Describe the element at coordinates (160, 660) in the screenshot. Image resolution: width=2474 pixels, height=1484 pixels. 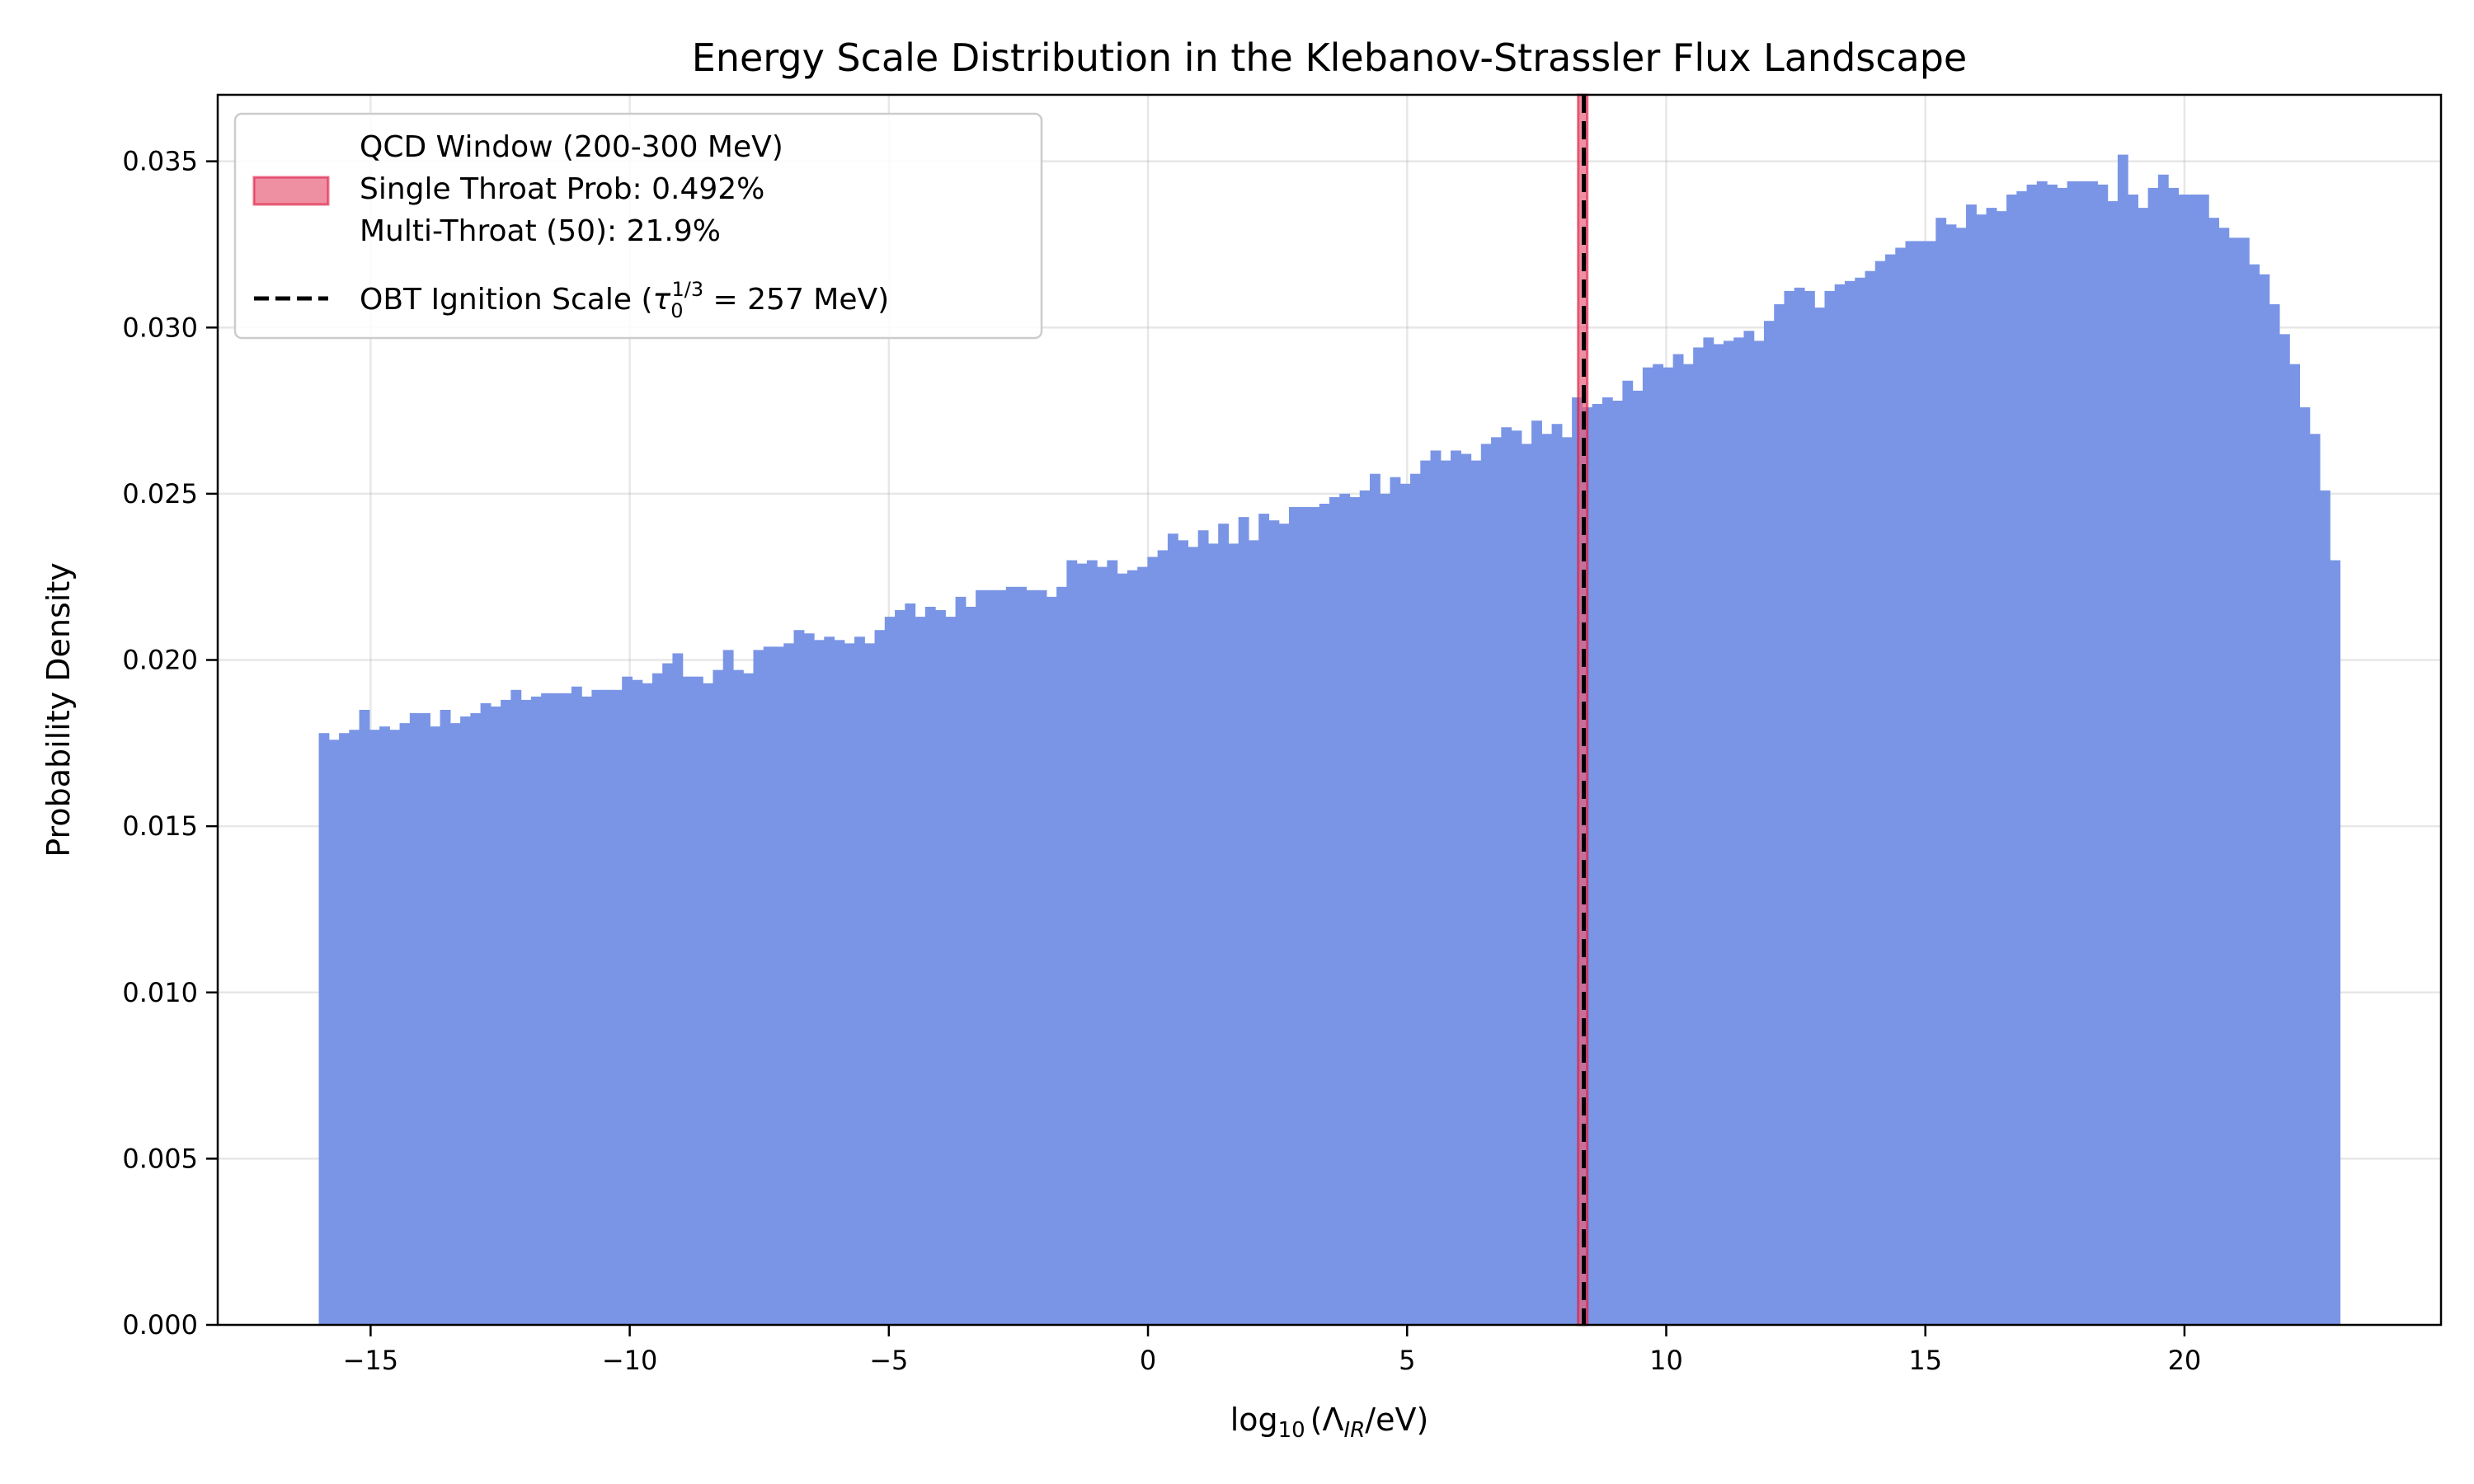
I see `y-tick-label: 0.020` at that location.